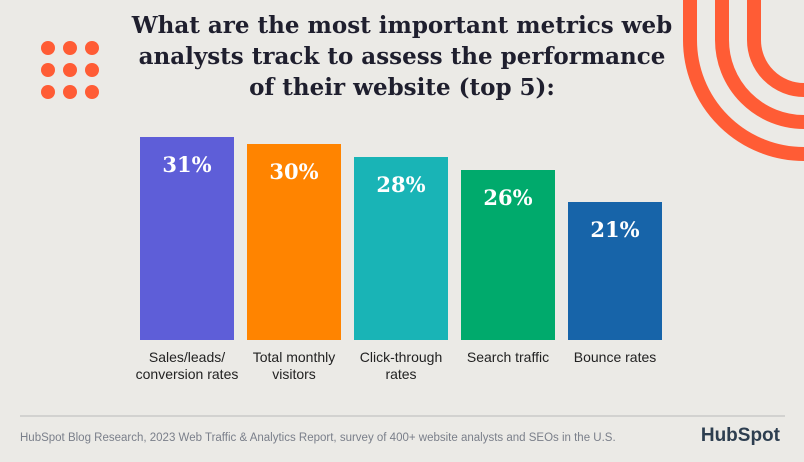 This screenshot has width=804, height=462. Describe the element at coordinates (740, 435) in the screenshot. I see `logo: HubSpot` at that location.